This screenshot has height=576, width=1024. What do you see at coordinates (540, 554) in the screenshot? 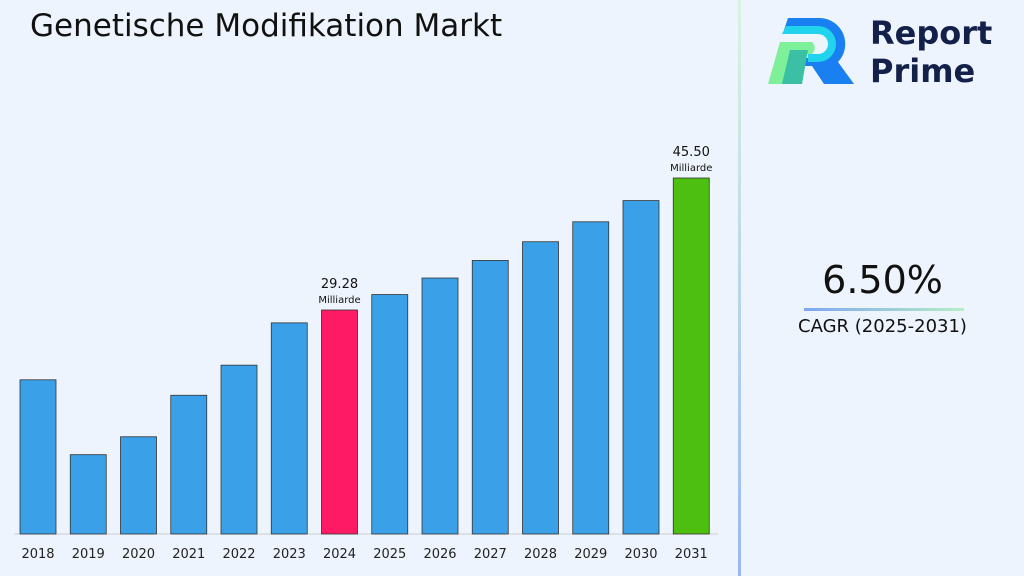
I see `x-tick-label: 2028` at bounding box center [540, 554].